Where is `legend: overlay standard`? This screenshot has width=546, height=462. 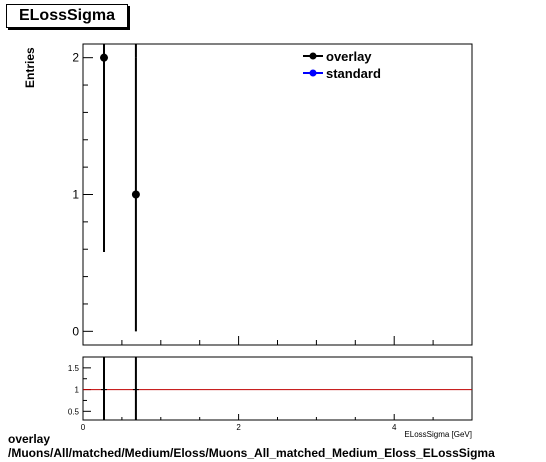
legend: overlay standard is located at coordinates (342, 65).